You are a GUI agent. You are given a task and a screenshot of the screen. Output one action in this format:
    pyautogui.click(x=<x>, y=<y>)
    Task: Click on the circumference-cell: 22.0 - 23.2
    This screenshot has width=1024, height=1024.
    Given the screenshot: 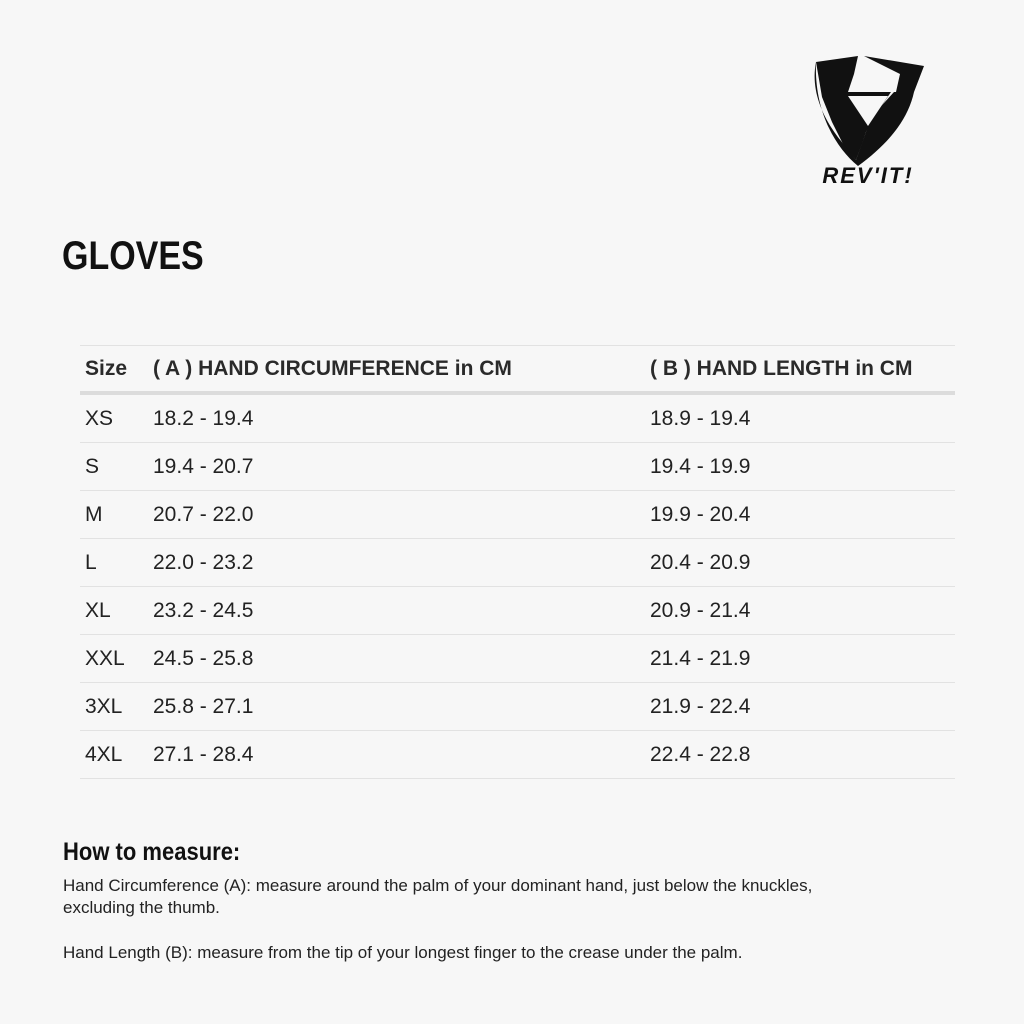 What is the action you would take?
    pyautogui.click(x=396, y=562)
    